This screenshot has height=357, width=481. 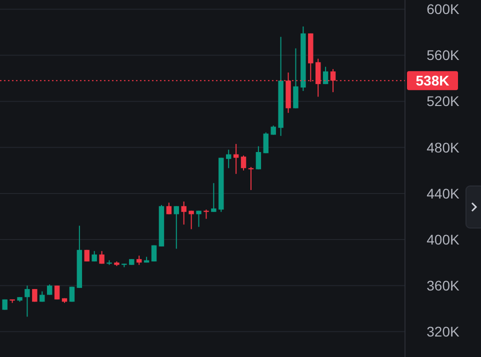 What do you see at coordinates (443, 193) in the screenshot?
I see `y-tick-label: 440K` at bounding box center [443, 193].